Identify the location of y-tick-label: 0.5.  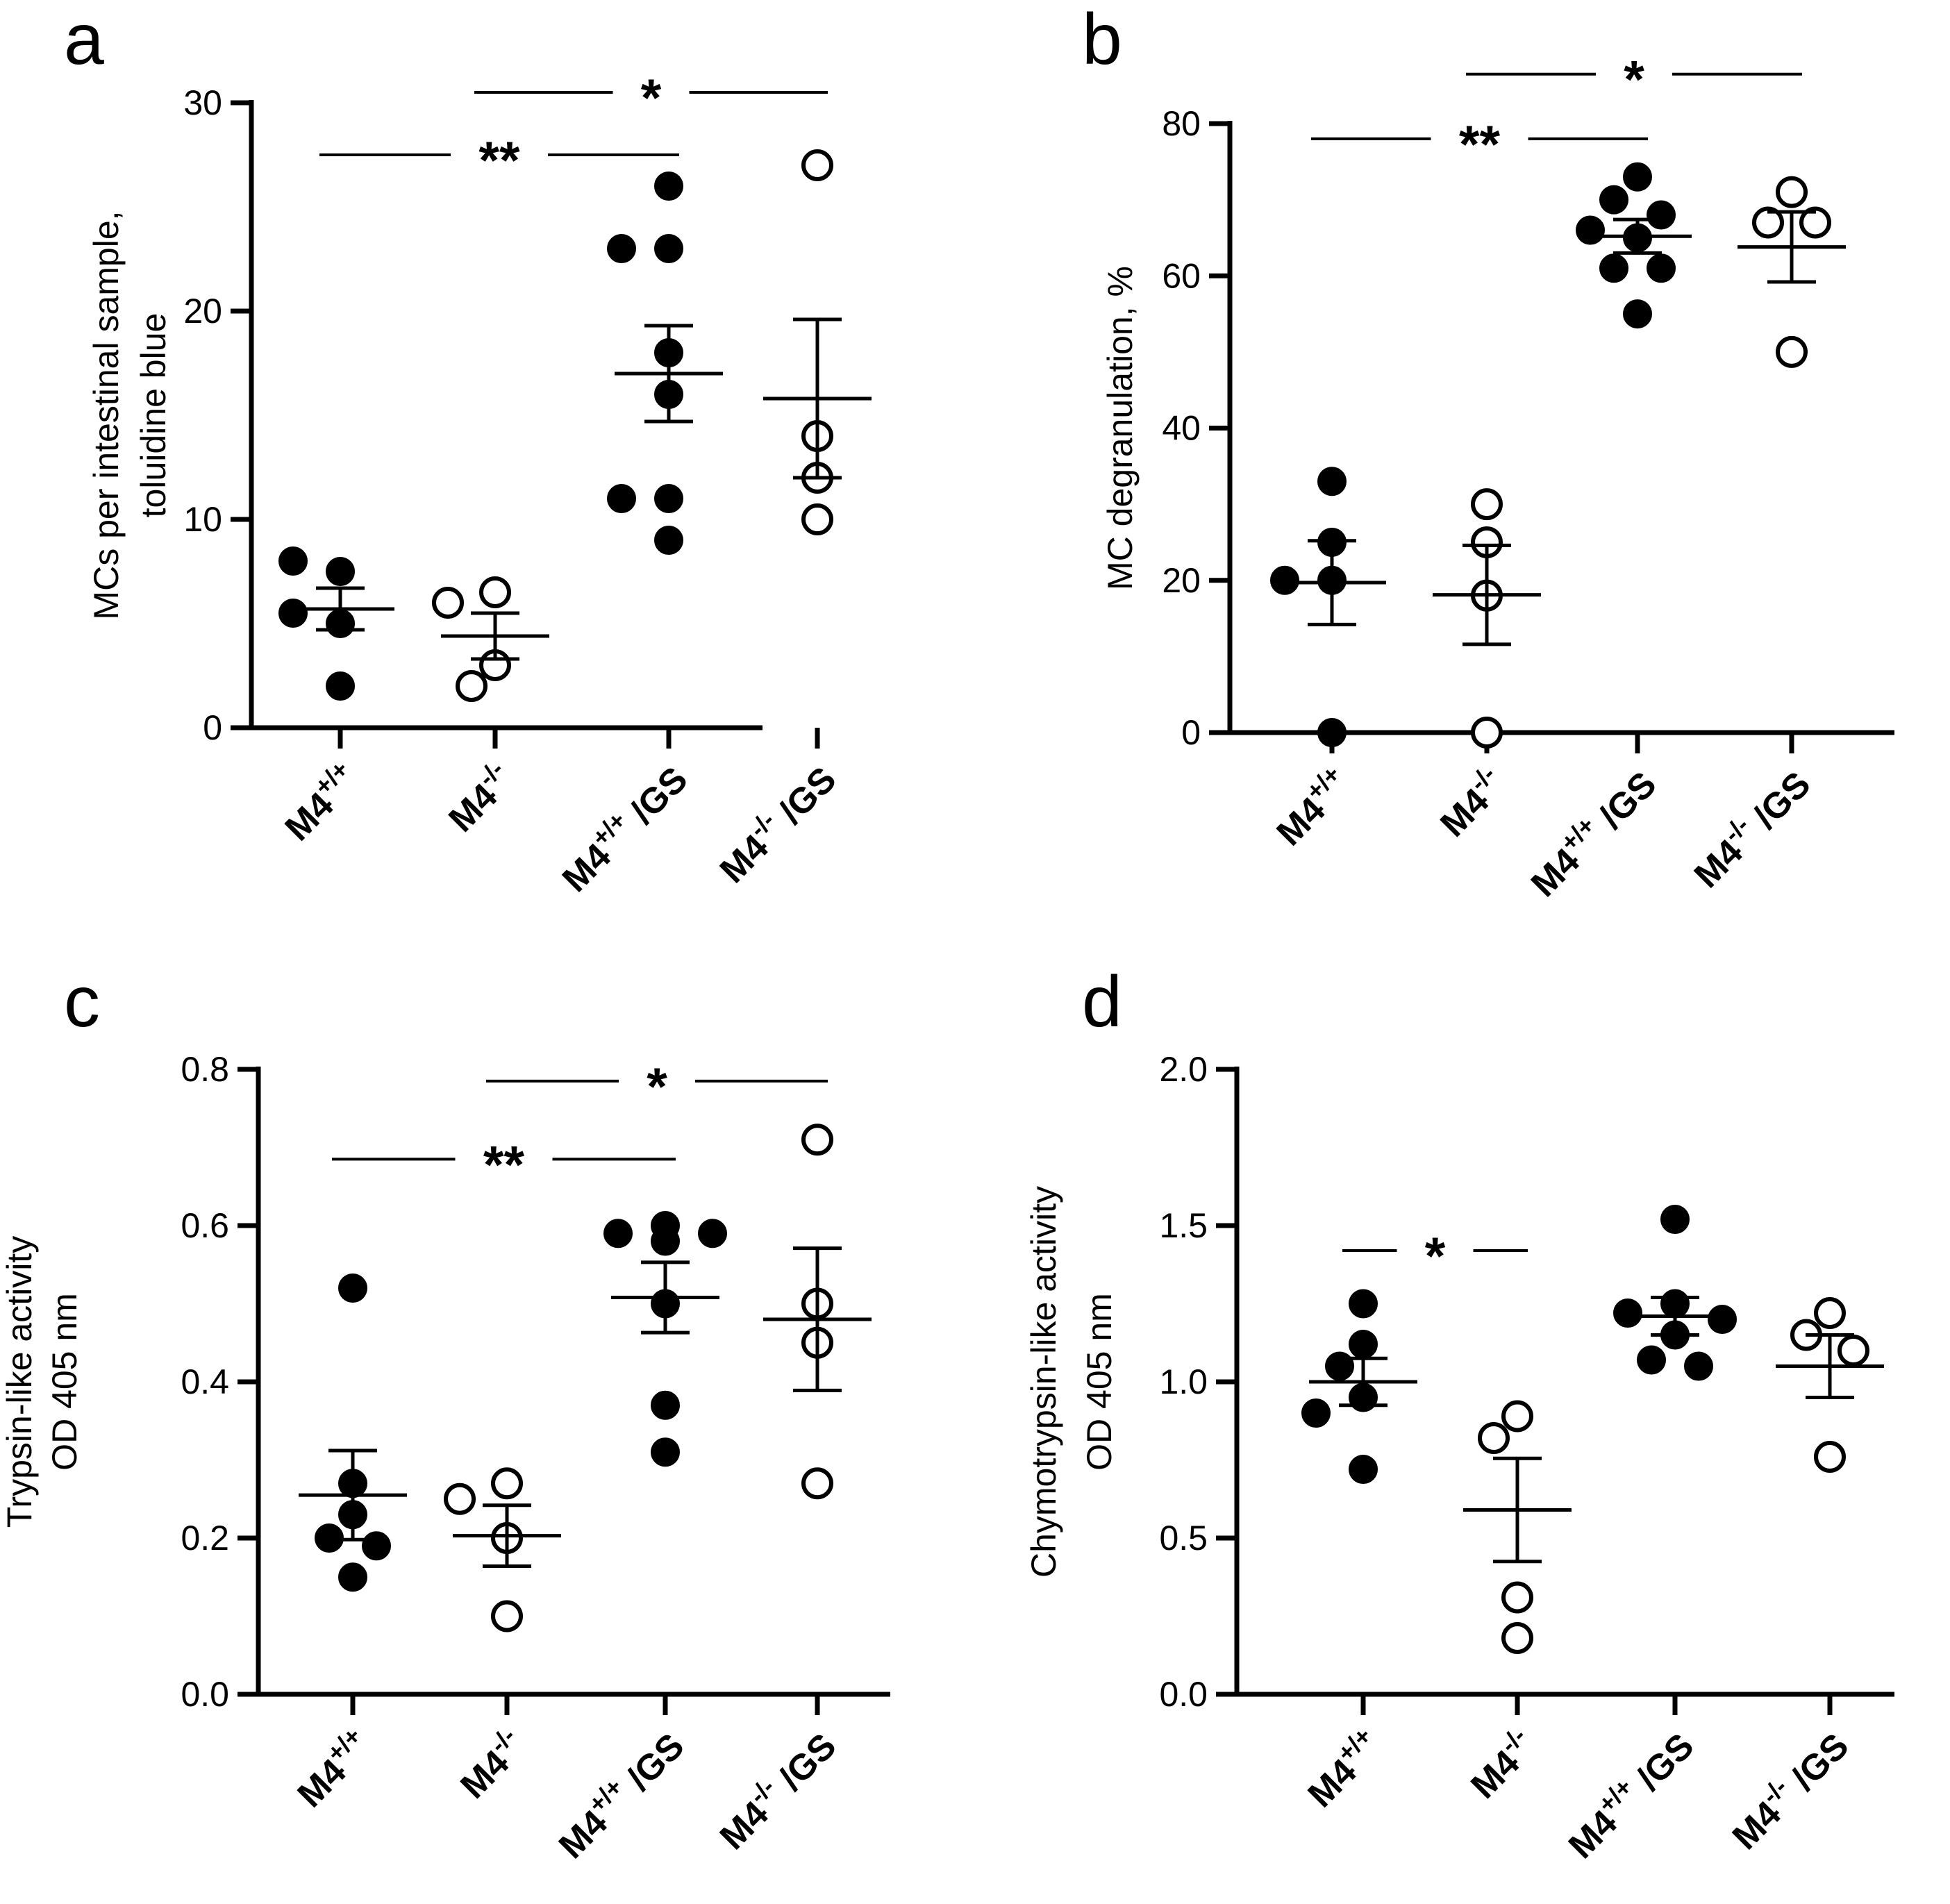
(1183, 1538).